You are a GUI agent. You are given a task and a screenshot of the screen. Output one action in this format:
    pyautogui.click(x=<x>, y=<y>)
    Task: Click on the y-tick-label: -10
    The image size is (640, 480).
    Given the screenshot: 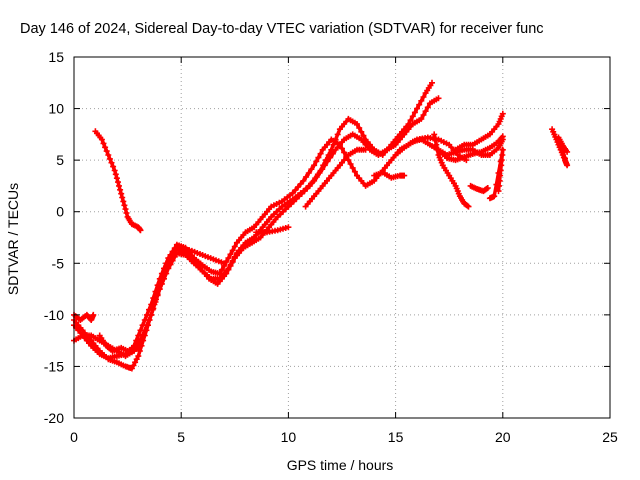 What is the action you would take?
    pyautogui.click(x=54, y=315)
    